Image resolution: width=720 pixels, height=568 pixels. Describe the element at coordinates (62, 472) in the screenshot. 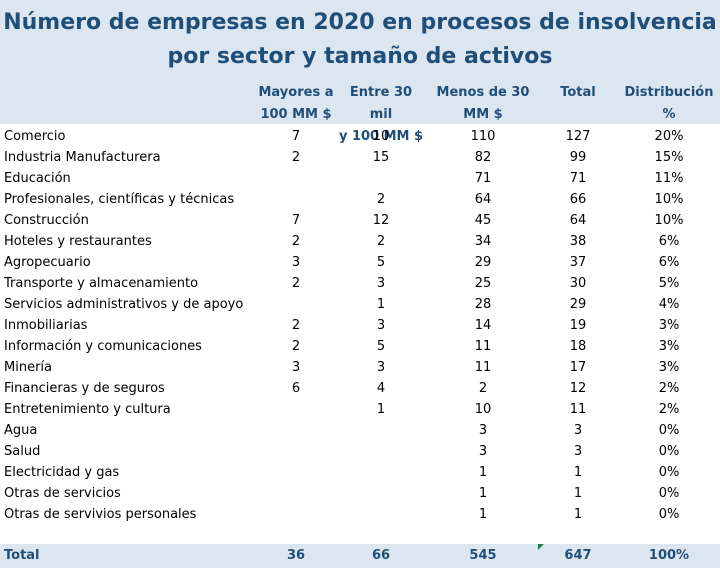

I see `cell-sector: Electricidad y gas` at that location.